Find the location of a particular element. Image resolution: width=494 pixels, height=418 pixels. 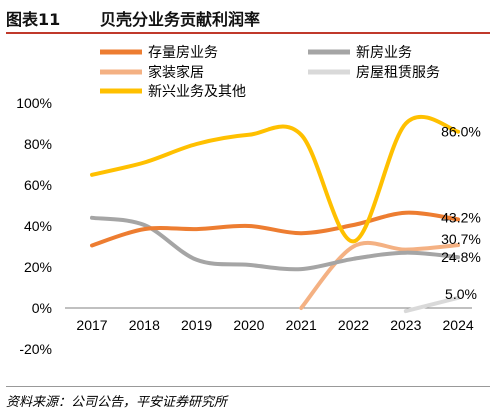

data-labels: 43.2% 24.8% 30.7% 5.0% 86.0% is located at coordinates (461, 213).